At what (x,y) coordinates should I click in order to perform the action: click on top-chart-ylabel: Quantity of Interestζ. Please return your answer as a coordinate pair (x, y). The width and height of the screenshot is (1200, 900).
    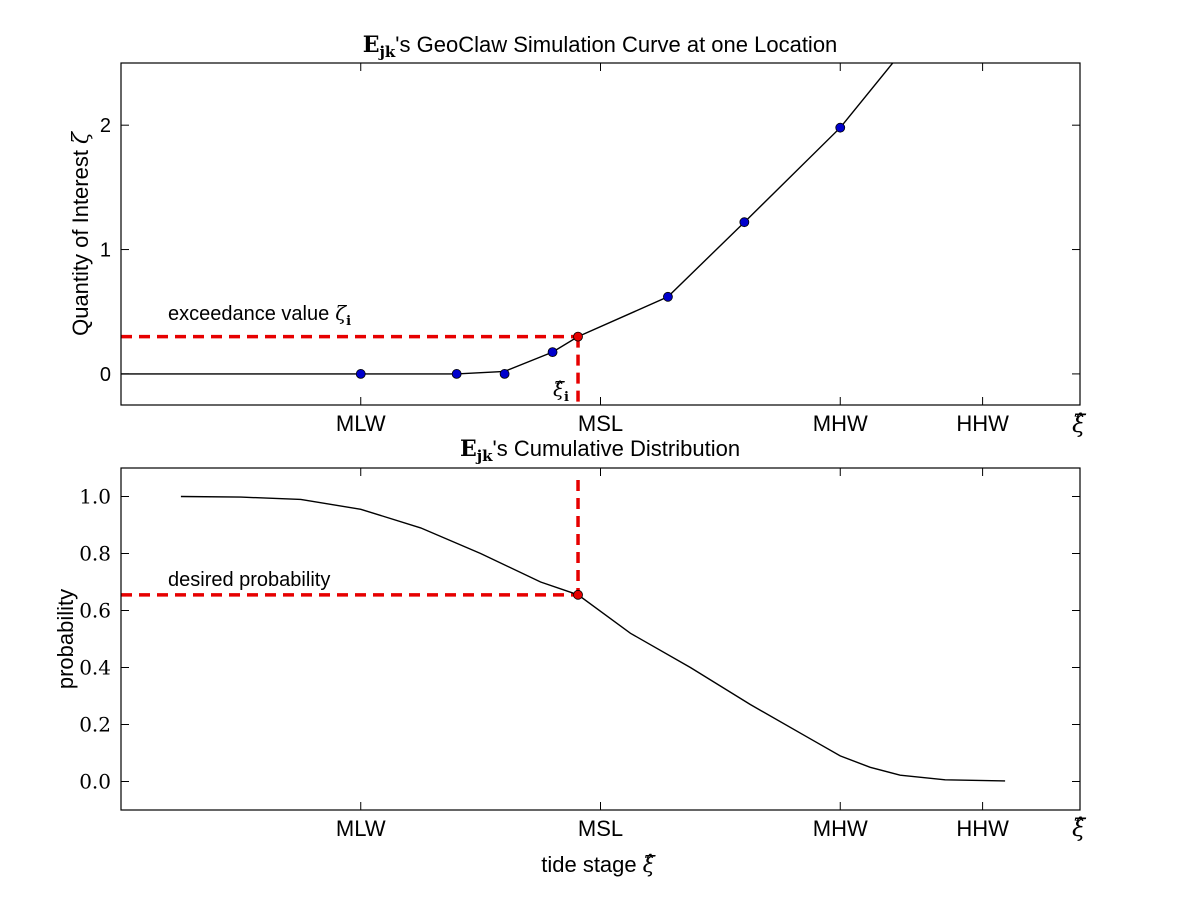
    Looking at the image, I should click on (81, 233).